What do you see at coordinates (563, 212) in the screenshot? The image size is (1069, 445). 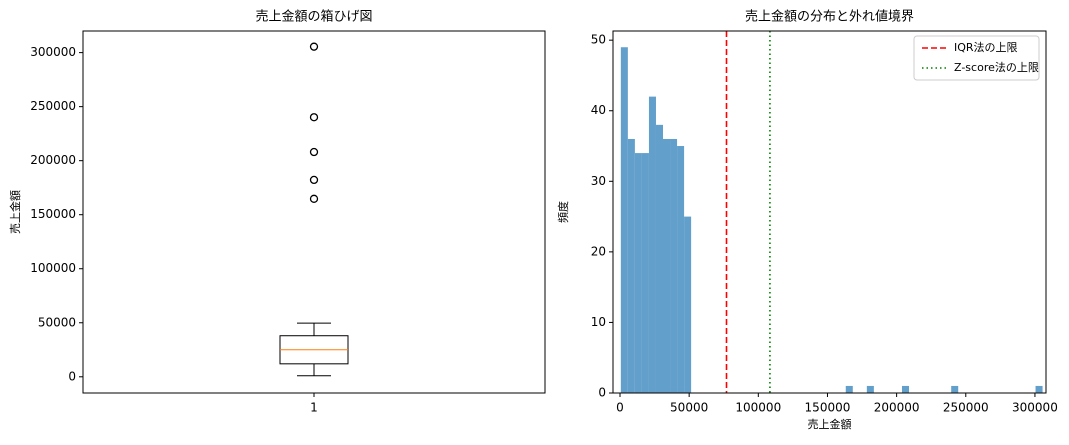 I see `y-axis-label: 頻度` at bounding box center [563, 212].